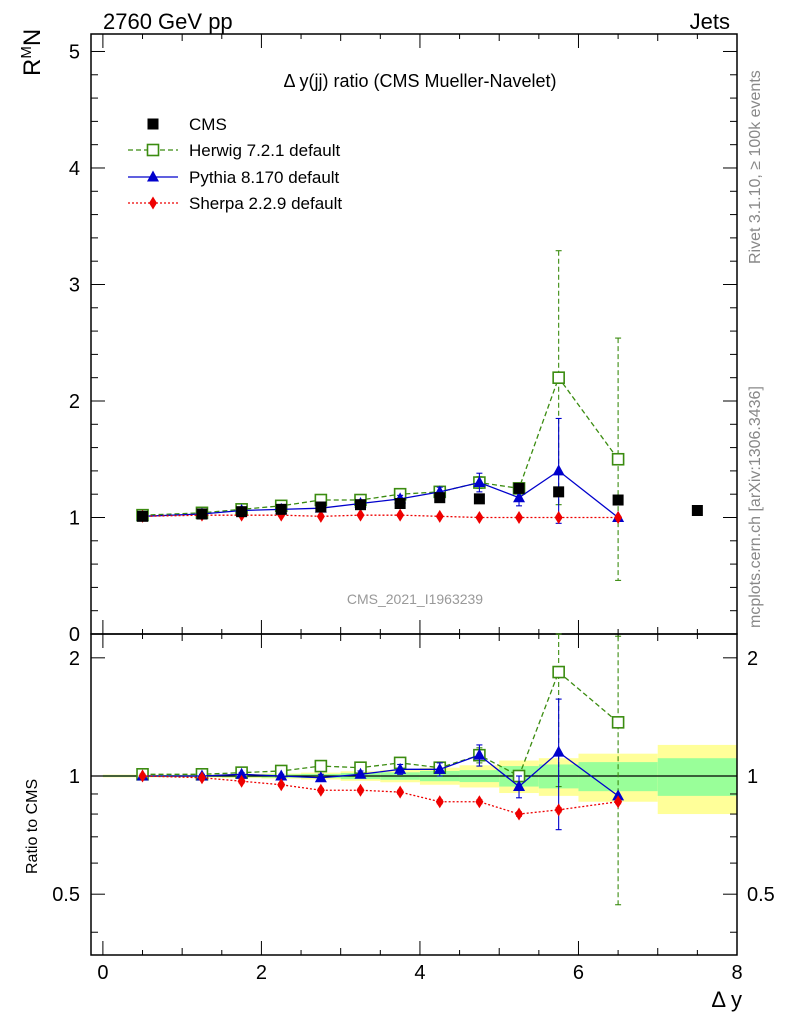 Image resolution: width=786 pixels, height=1029 pixels. What do you see at coordinates (755, 507) in the screenshot?
I see `mcplots-label: mcplots.cern.ch [arXiv:1306.3436]` at bounding box center [755, 507].